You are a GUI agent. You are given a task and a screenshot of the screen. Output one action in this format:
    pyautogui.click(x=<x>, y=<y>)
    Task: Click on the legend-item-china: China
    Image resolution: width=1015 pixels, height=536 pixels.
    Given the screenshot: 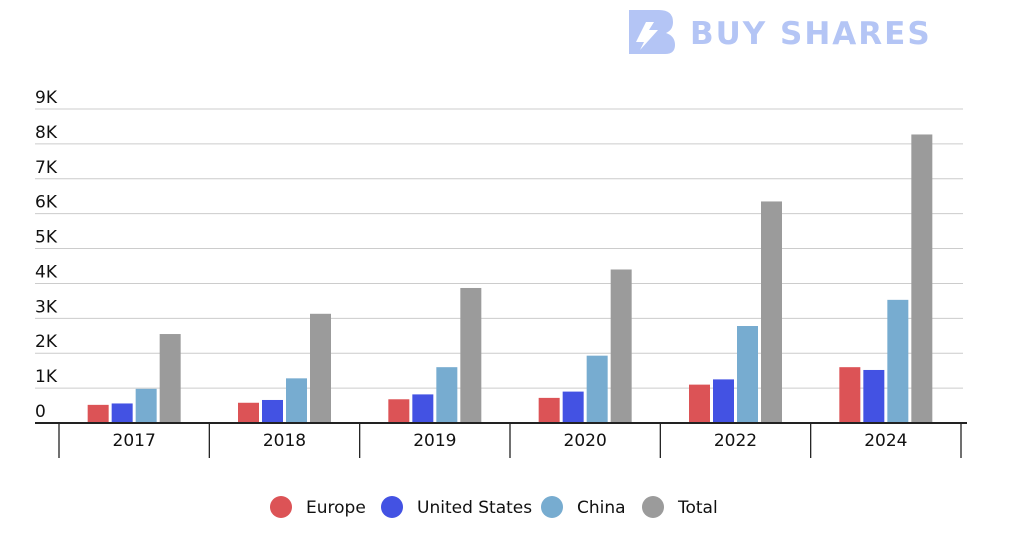 What is the action you would take?
    pyautogui.click(x=583, y=507)
    